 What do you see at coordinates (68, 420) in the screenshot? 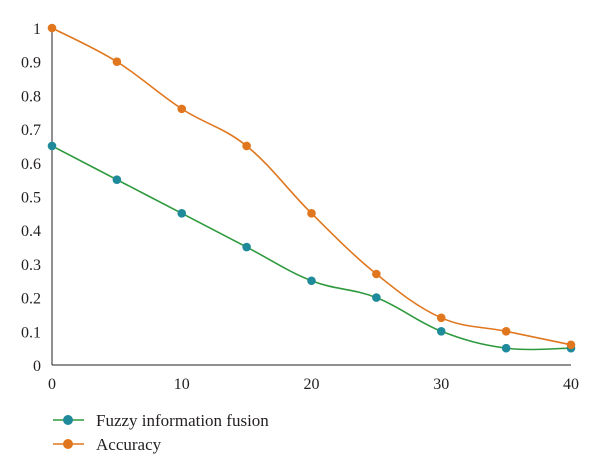
I see `fuzzy-information-fusion-legend-marker` at bounding box center [68, 420].